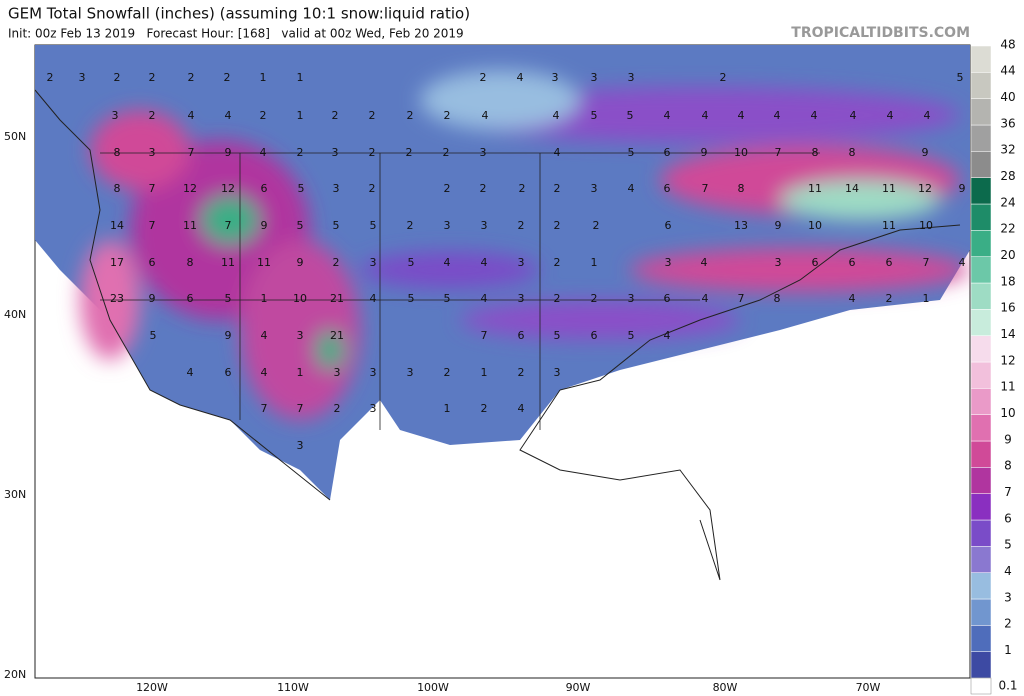 The height and width of the screenshot is (696, 1024). I want to click on snowfall-label: 14, so click(117, 225).